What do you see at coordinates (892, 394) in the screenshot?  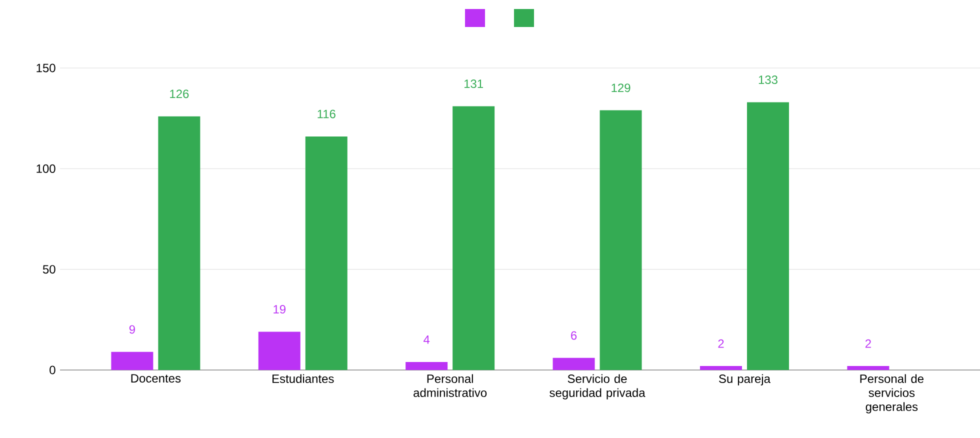 I see `x-tick-label: Personal de servicios generales` at bounding box center [892, 394].